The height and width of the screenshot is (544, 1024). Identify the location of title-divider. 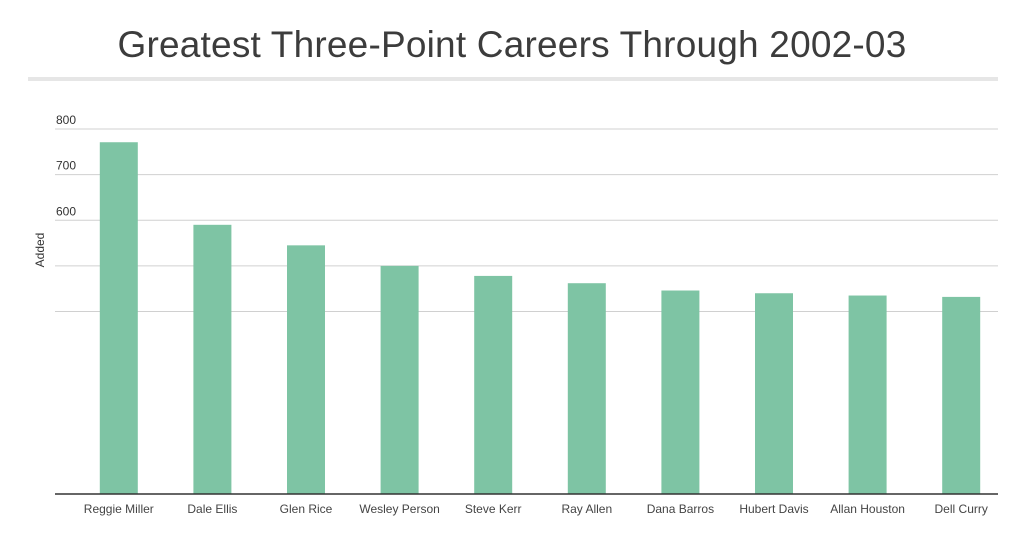
(513, 79).